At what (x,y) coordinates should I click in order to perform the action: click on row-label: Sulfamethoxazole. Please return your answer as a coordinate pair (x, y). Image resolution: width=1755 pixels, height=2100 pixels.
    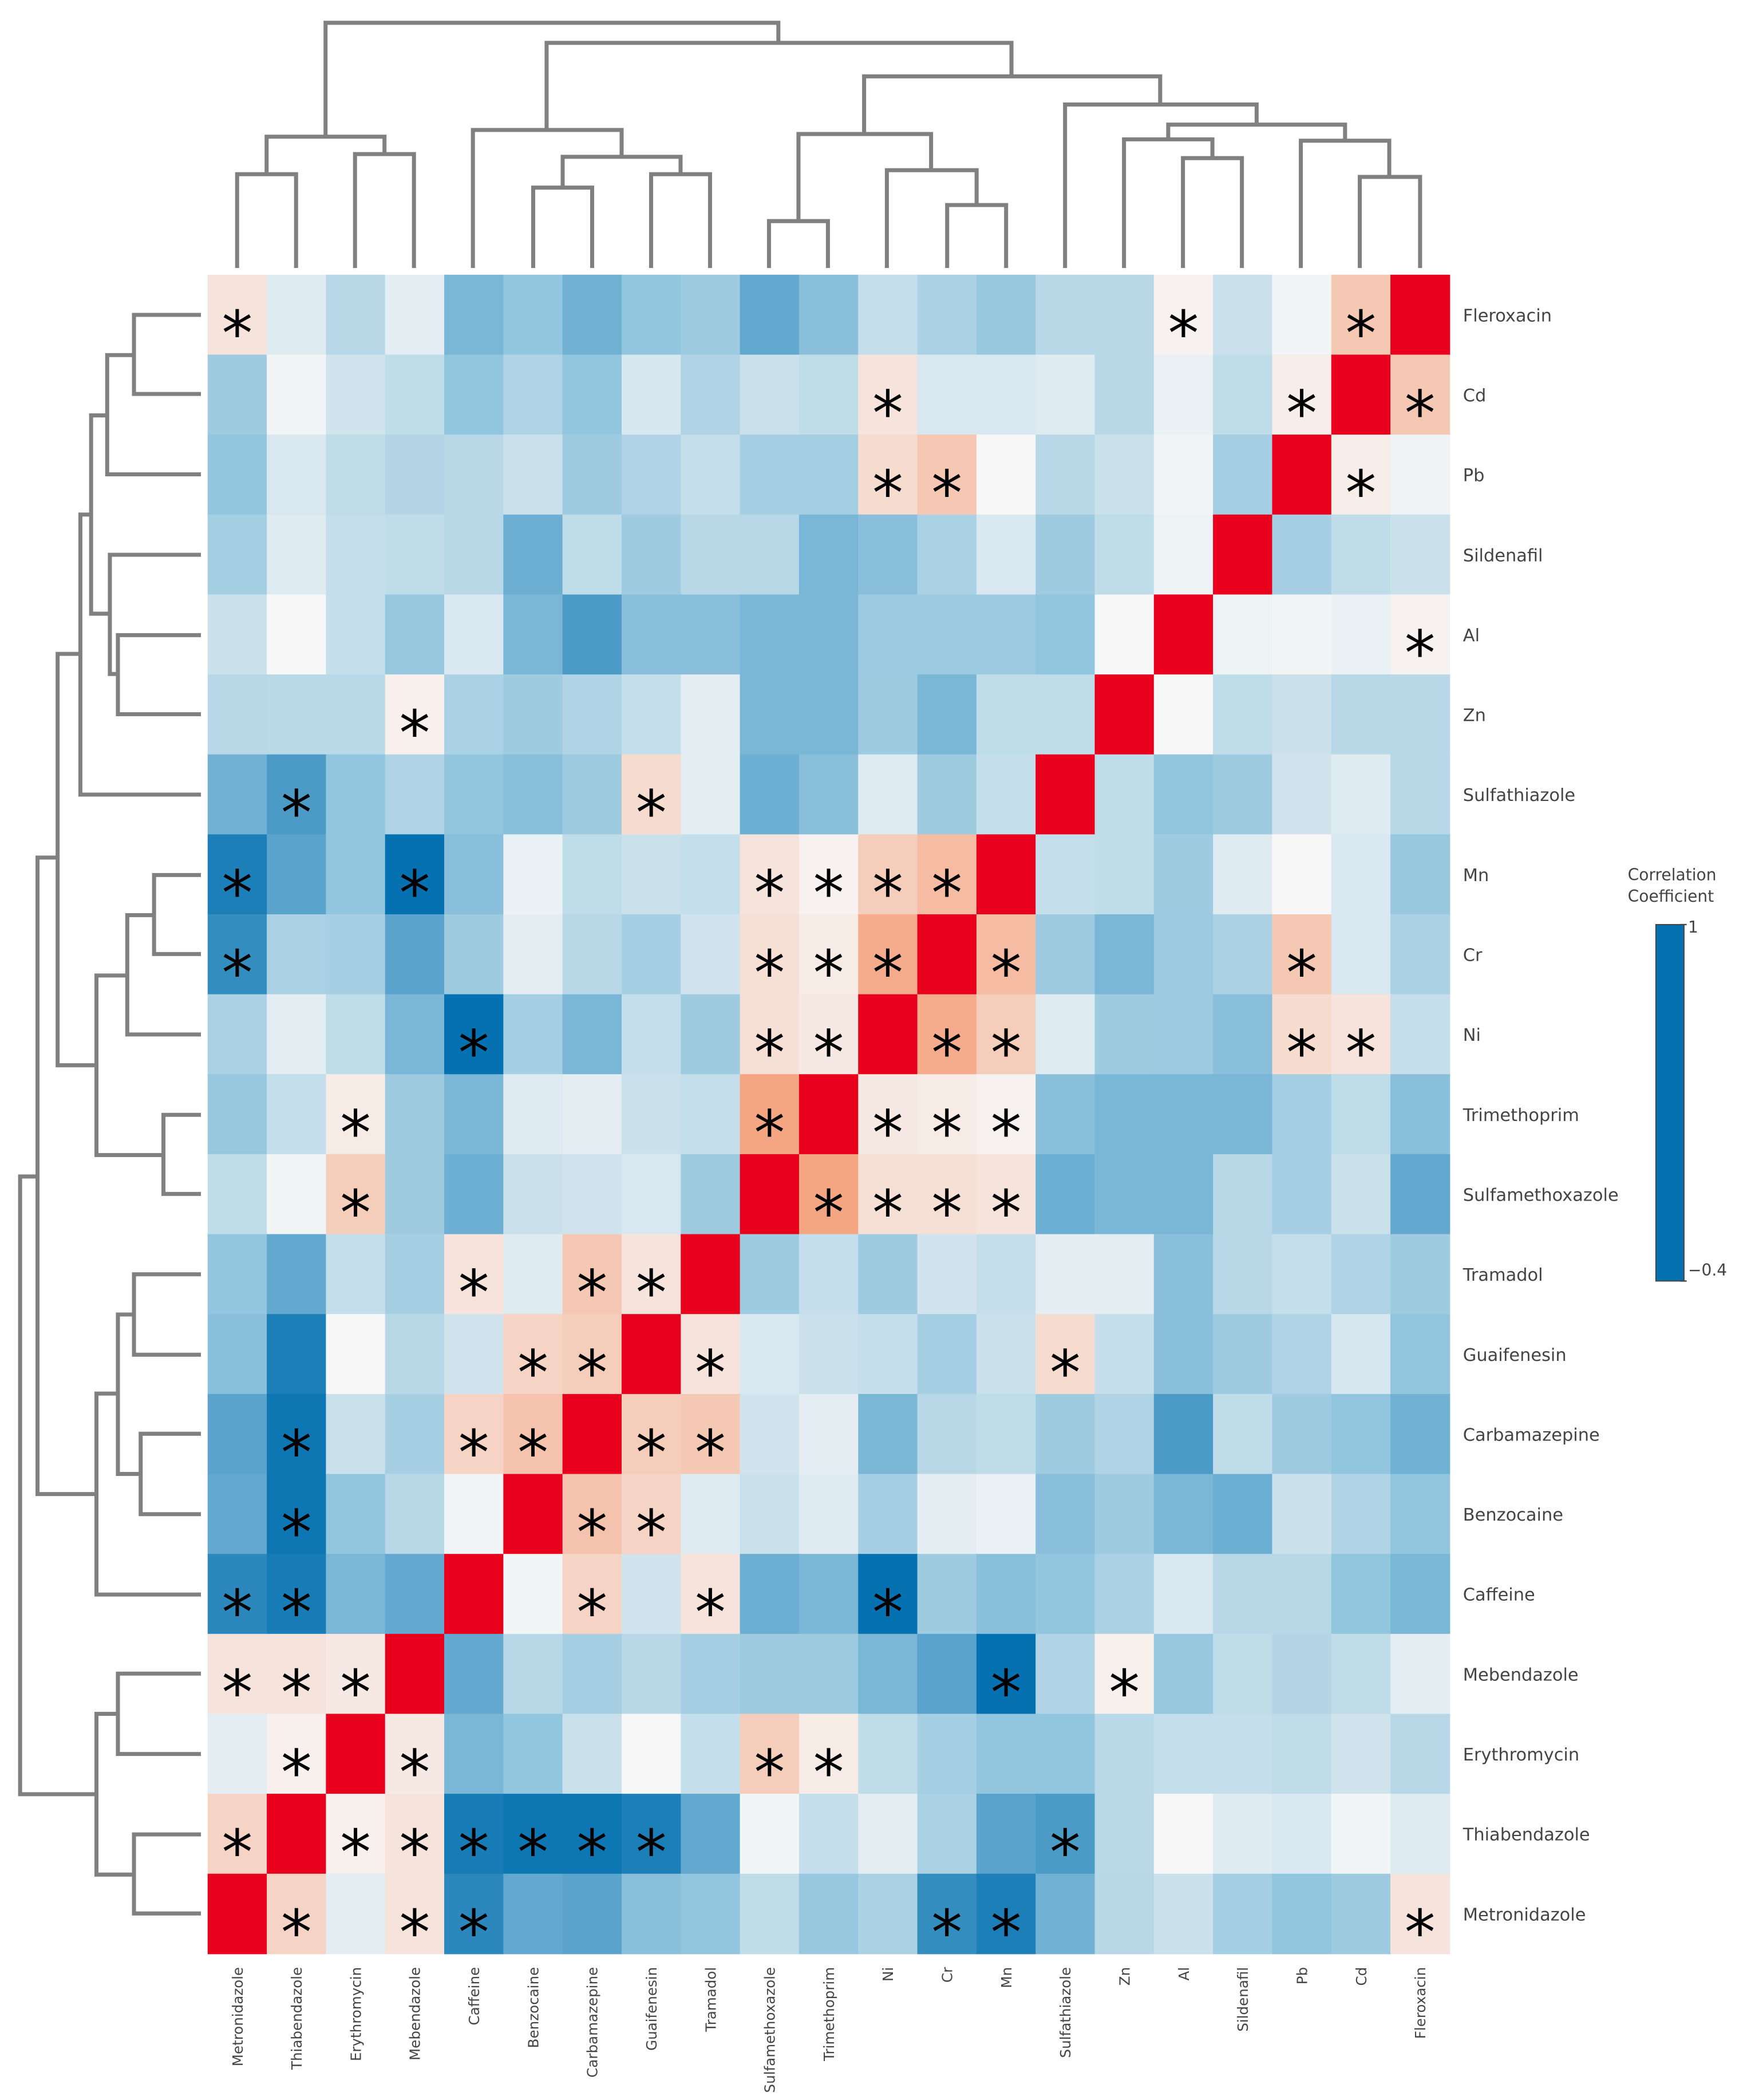
    Looking at the image, I should click on (1541, 1195).